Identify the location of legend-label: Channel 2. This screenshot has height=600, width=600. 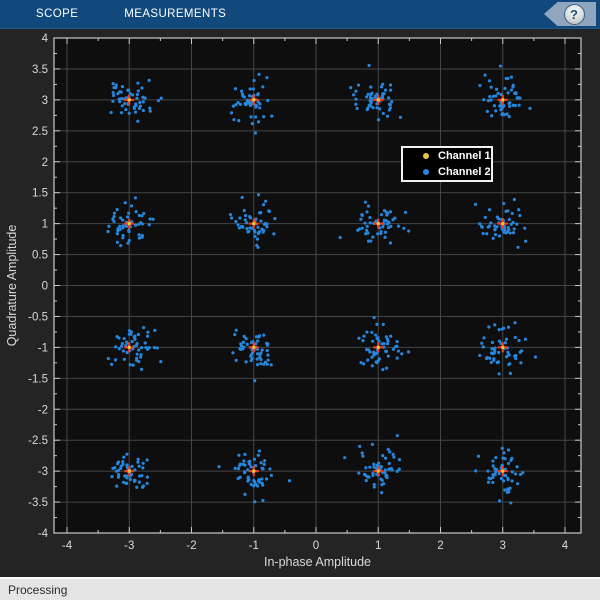
(464, 172).